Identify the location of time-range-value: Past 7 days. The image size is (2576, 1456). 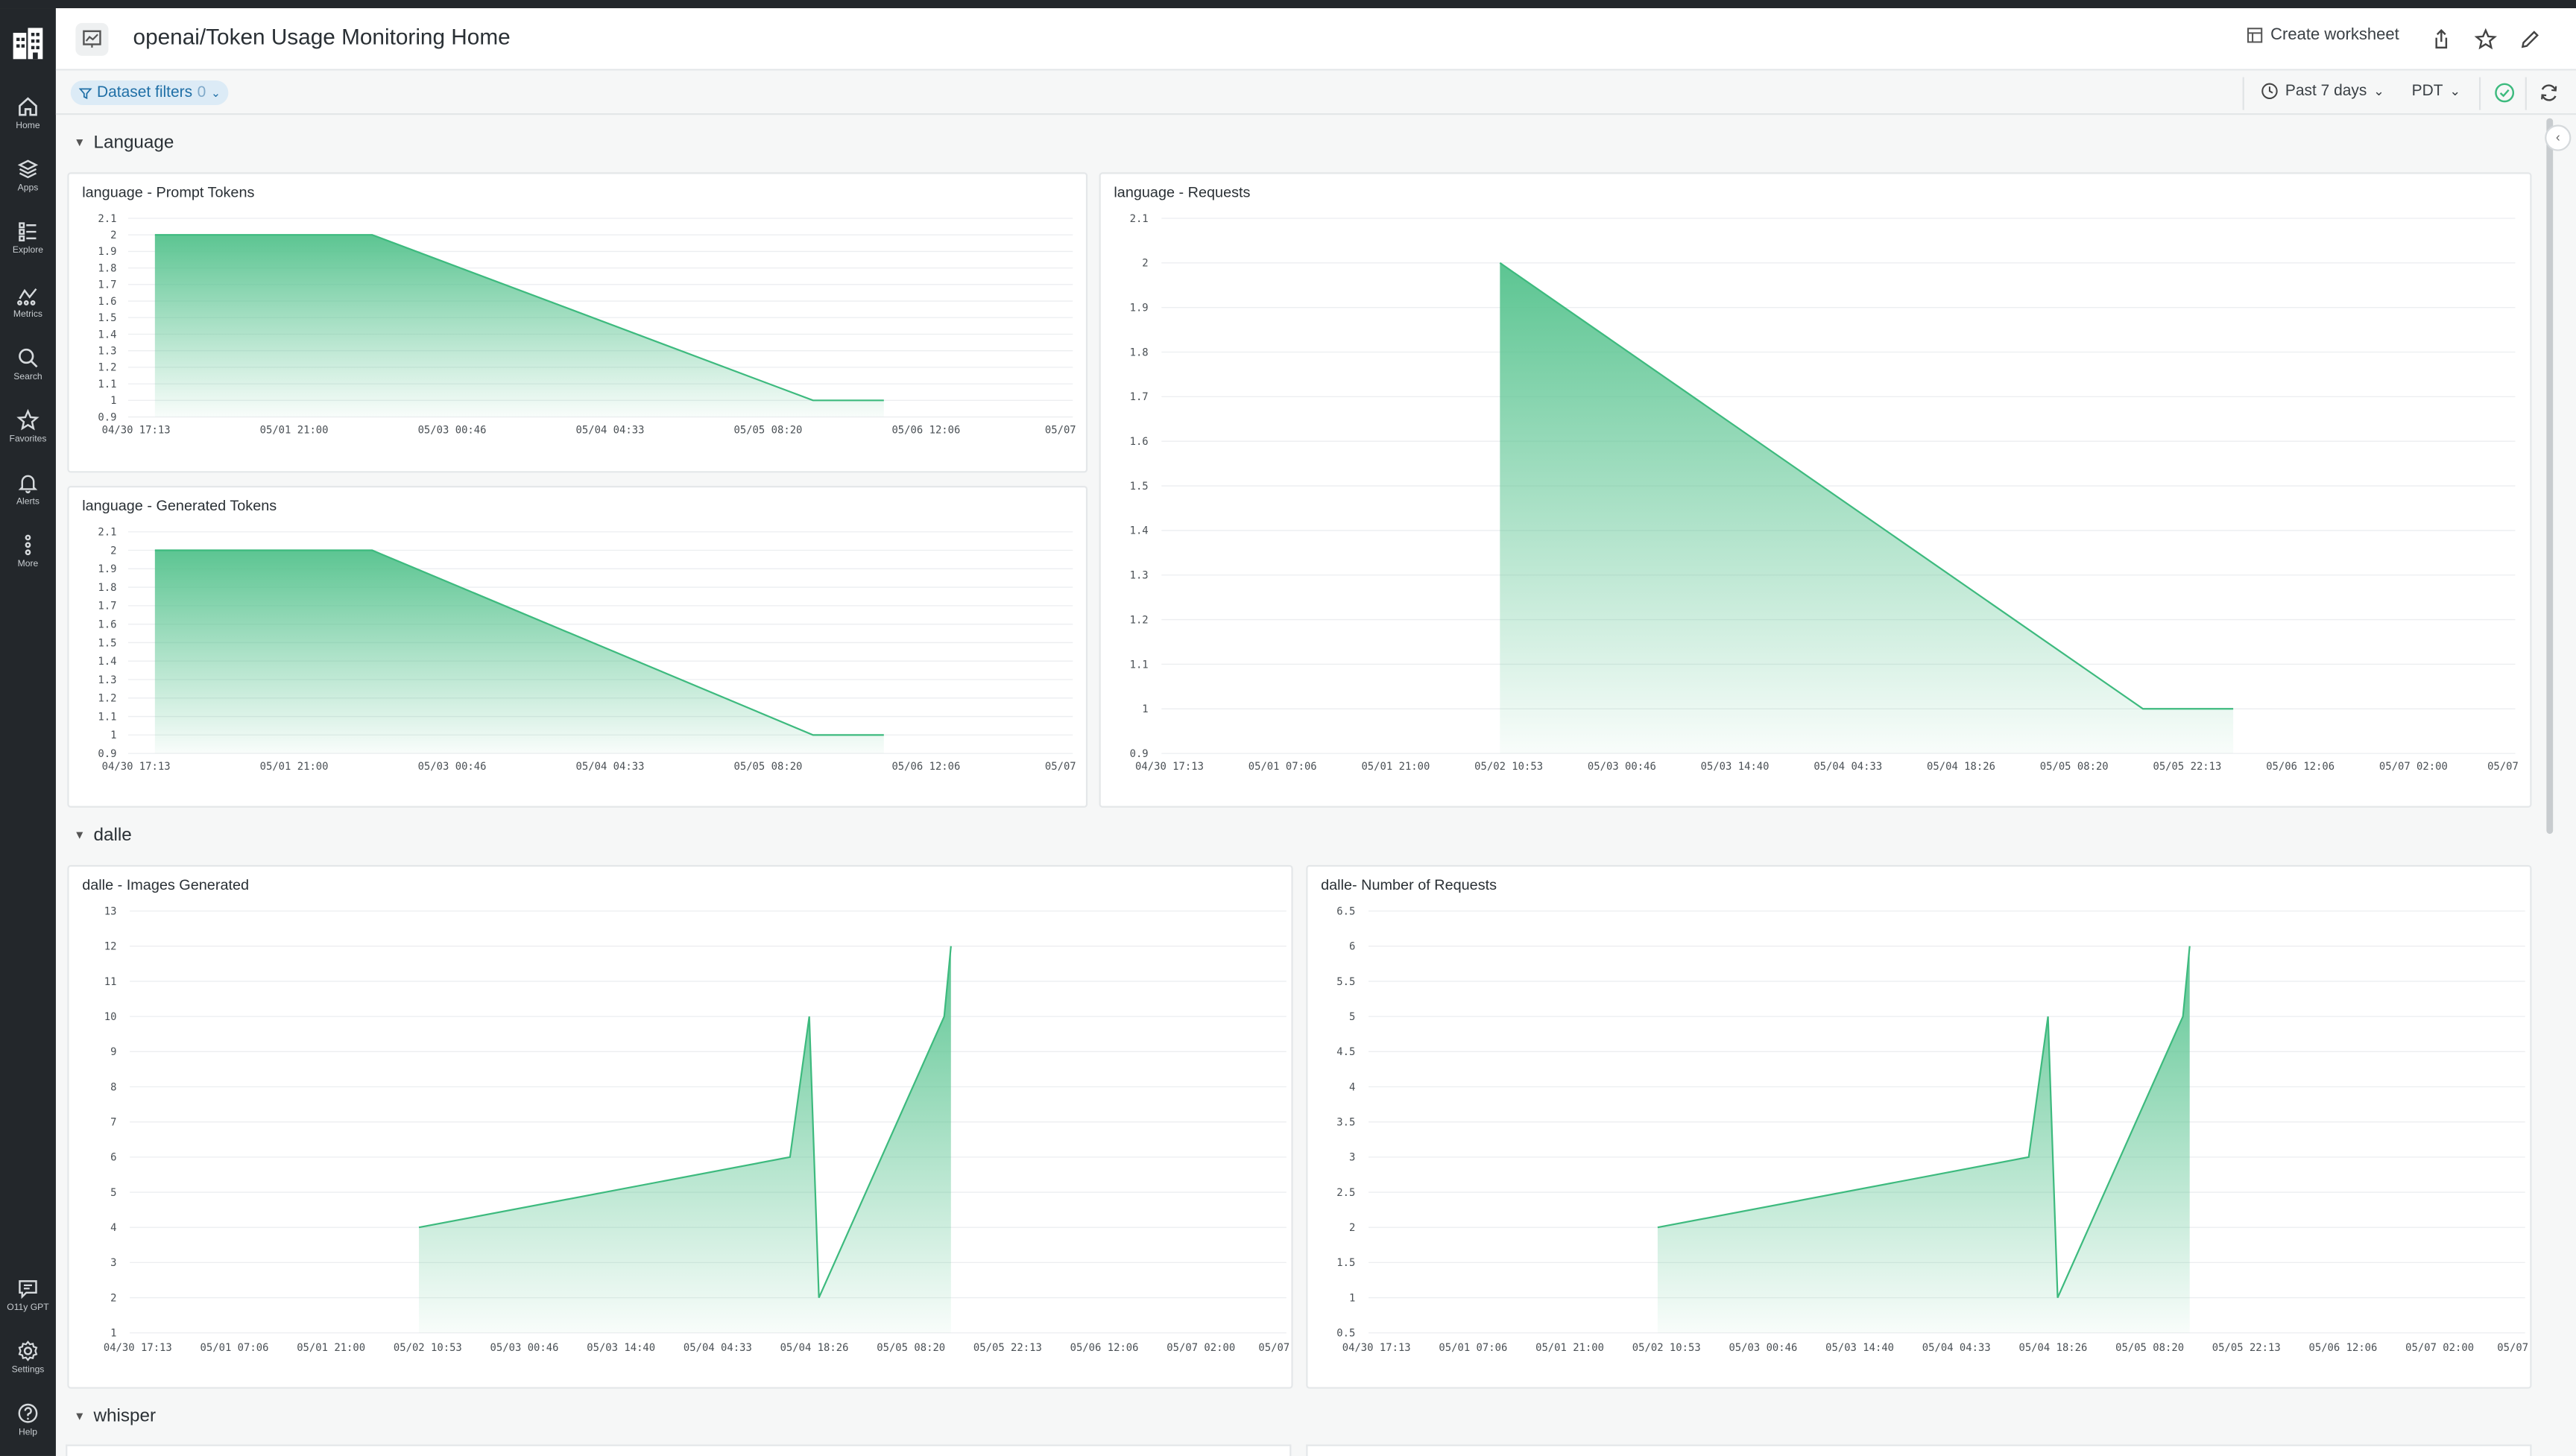
(2326, 91).